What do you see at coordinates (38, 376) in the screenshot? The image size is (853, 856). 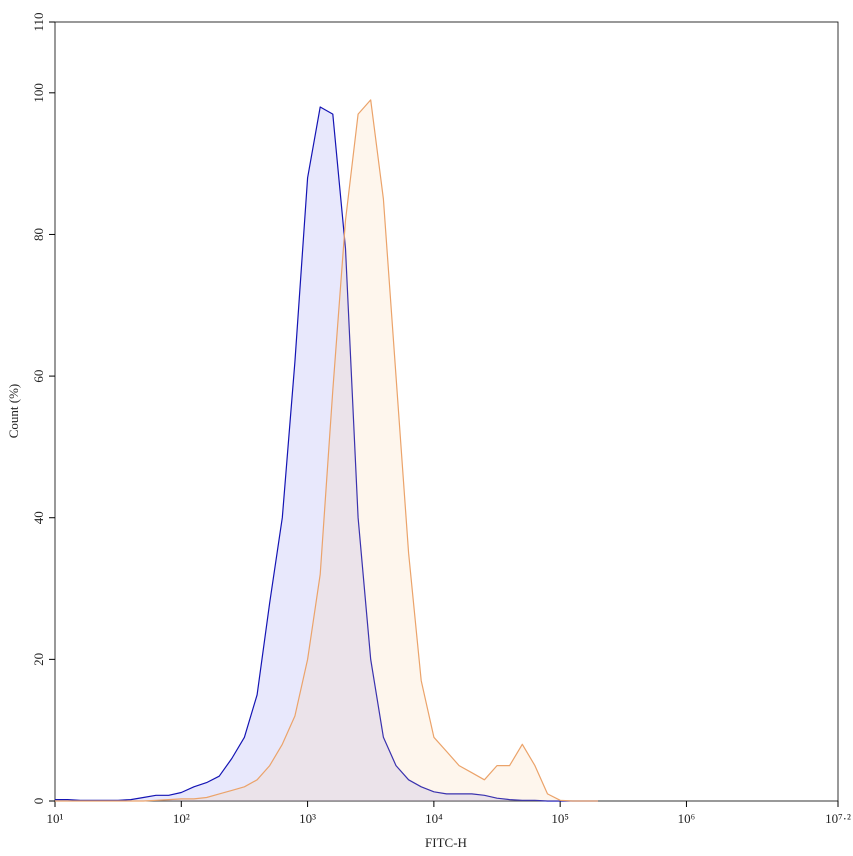 I see `y-tick-label: 60` at bounding box center [38, 376].